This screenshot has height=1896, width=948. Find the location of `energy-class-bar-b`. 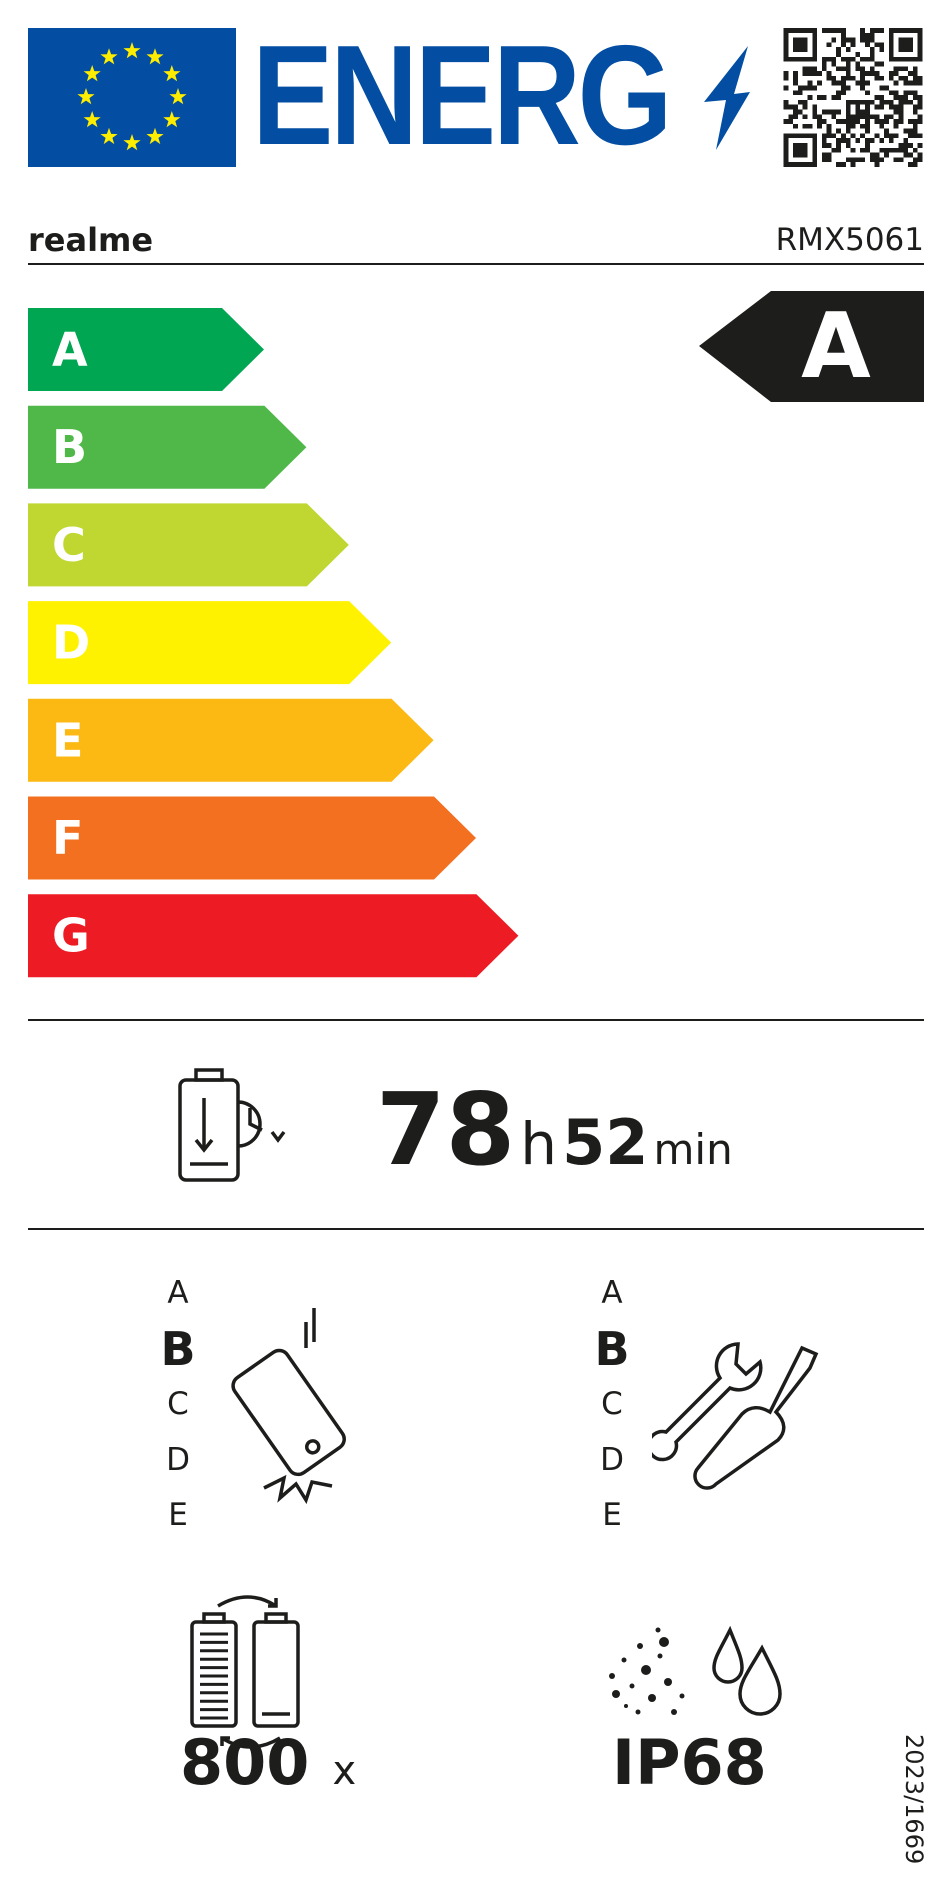

energy-class-bar-b is located at coordinates (167, 447).